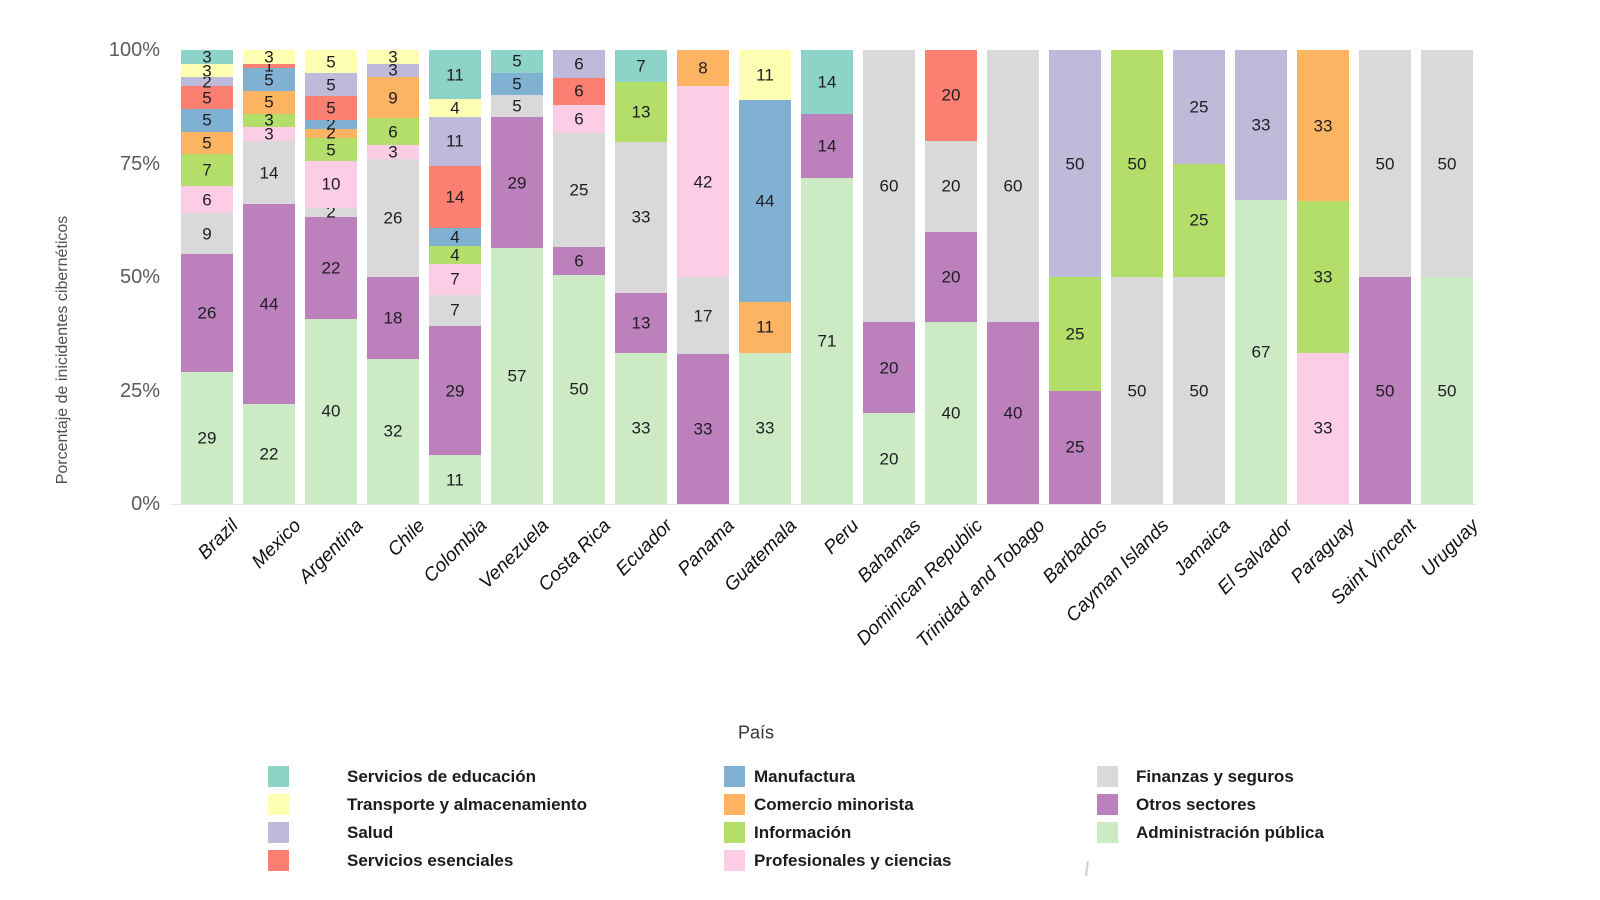 This screenshot has width=1600, height=900. Describe the element at coordinates (430, 860) in the screenshot. I see `legend-label: Servicios esenciales` at that location.